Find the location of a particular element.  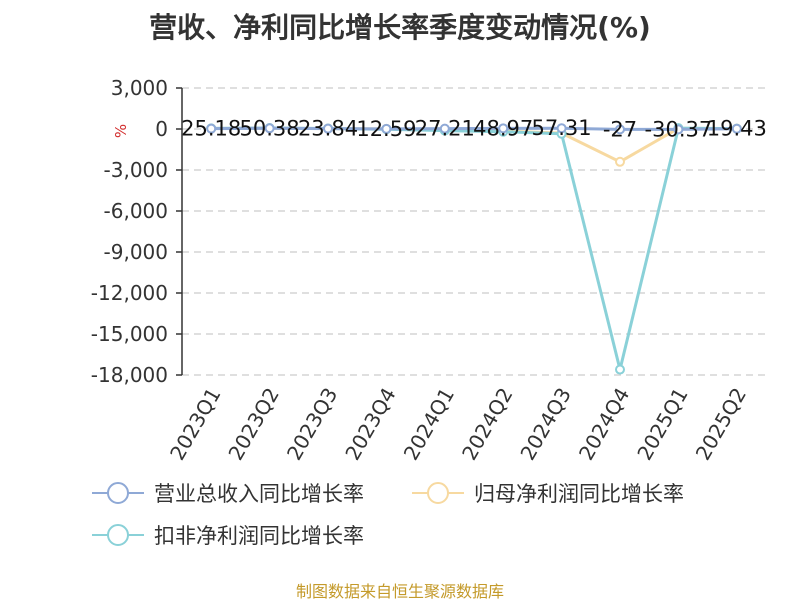

legend-item-deducted-net-profit: 扣非净利润同比增长率 is located at coordinates (228, 535).